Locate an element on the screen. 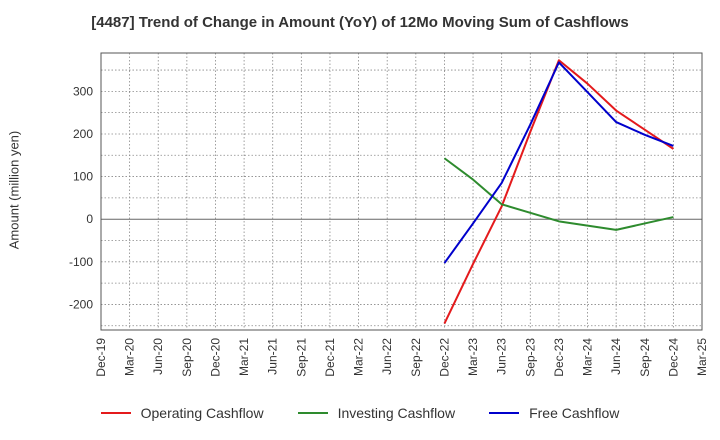  x-tick-label: Sep-20 is located at coordinates (187, 357).